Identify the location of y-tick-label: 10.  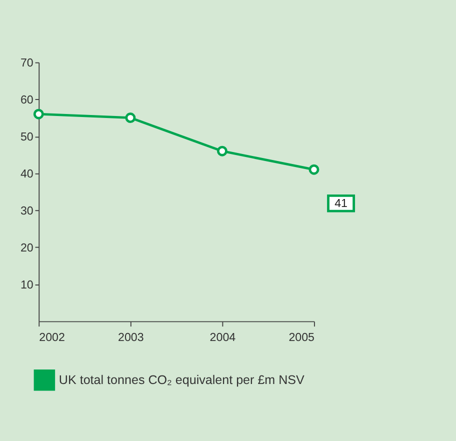
(27, 286).